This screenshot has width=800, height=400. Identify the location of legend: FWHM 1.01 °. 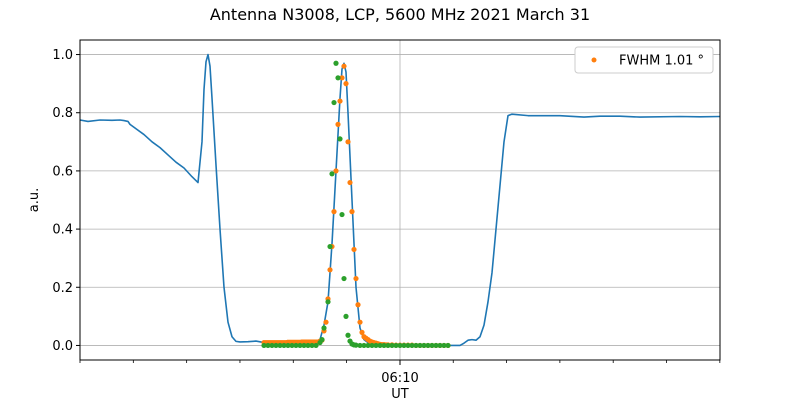
(644, 60).